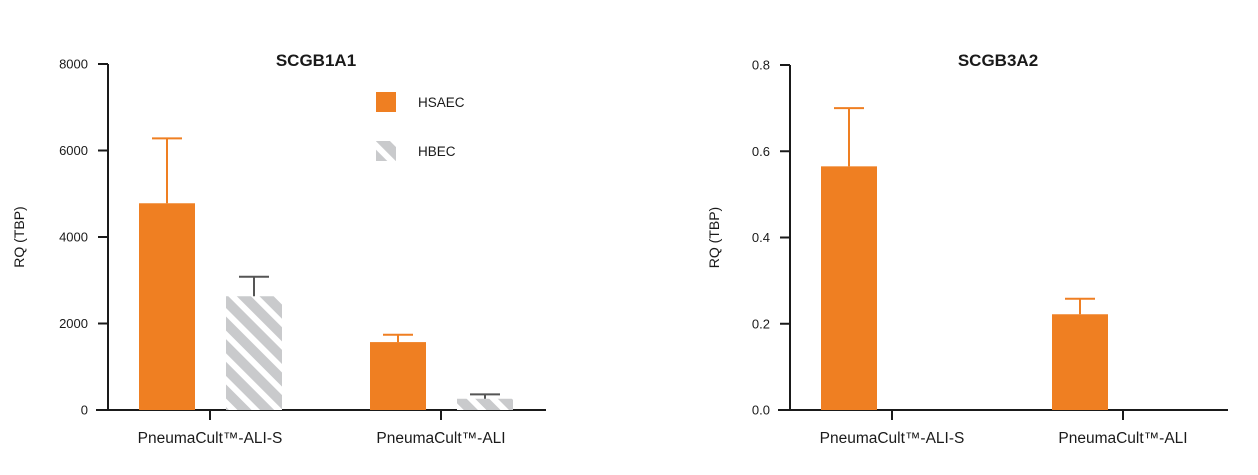 Image resolution: width=1258 pixels, height=475 pixels. I want to click on y-tick-label: 8000, so click(73, 64).